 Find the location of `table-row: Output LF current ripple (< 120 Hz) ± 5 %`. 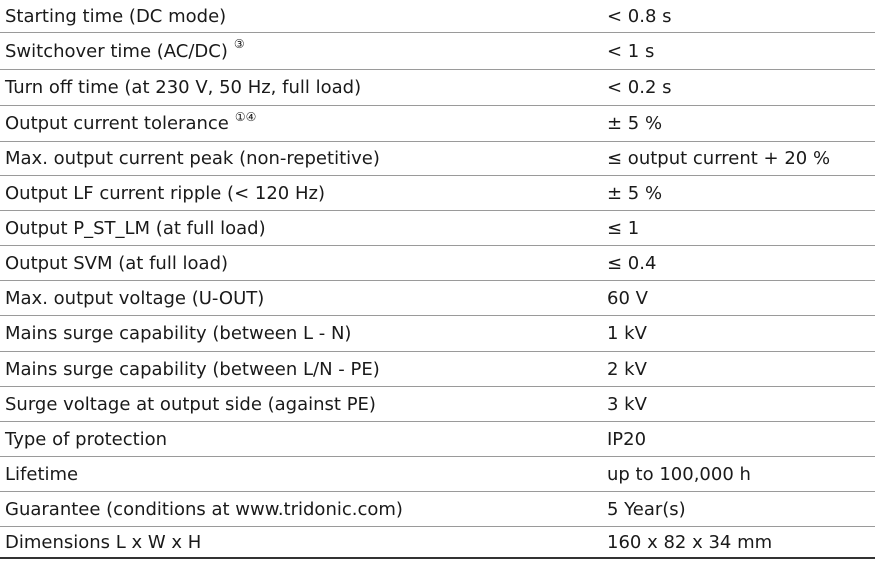

table-row: Output LF current ripple (< 120 Hz) ± 5 % is located at coordinates (437, 193).